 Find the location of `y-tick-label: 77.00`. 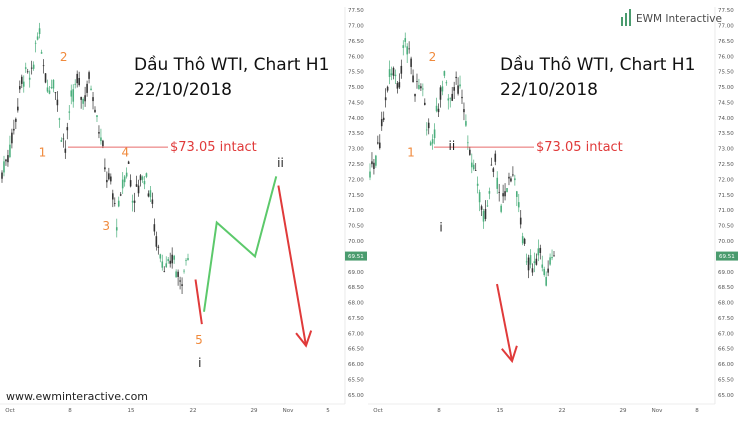

y-tick-label: 77.00 is located at coordinates (356, 26).